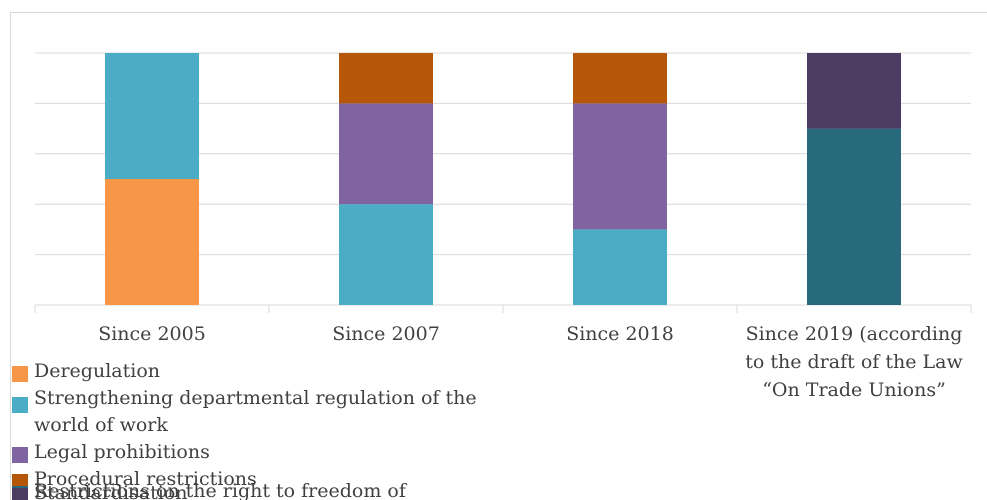  What do you see at coordinates (122, 452) in the screenshot?
I see `legend-label: Legal prohibitions` at bounding box center [122, 452].